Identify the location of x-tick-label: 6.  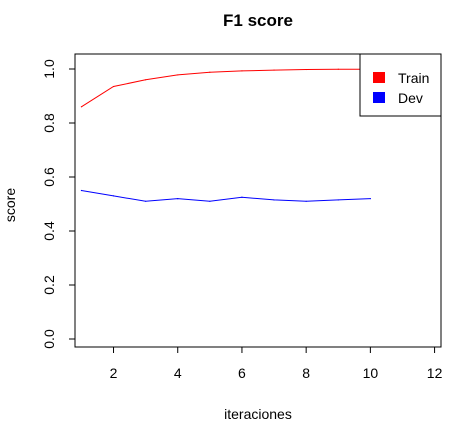
(242, 373).